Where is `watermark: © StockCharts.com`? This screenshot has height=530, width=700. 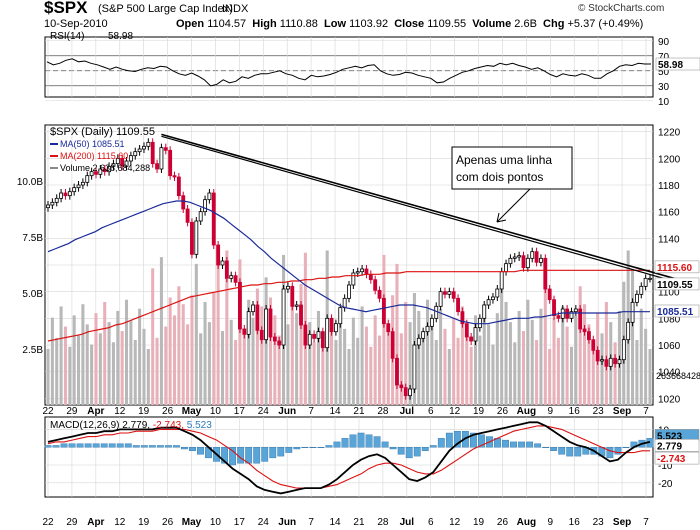
watermark: © StockCharts.com is located at coordinates (621, 8).